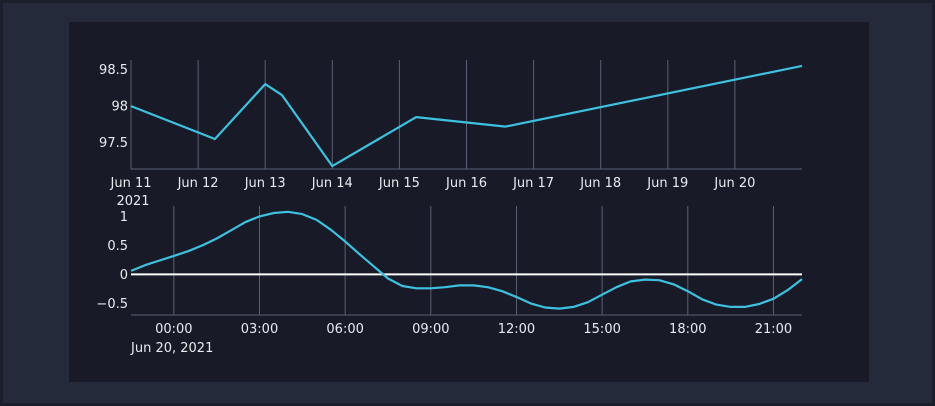  What do you see at coordinates (399, 183) in the screenshot?
I see `top-x-tick-label: Jun 15` at bounding box center [399, 183].